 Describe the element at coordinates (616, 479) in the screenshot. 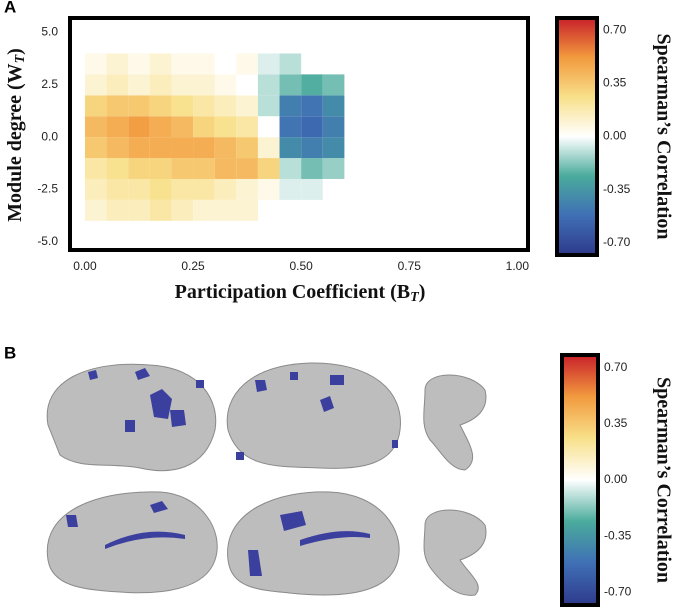

I see `colorbar-tick-label: 0.00` at that location.